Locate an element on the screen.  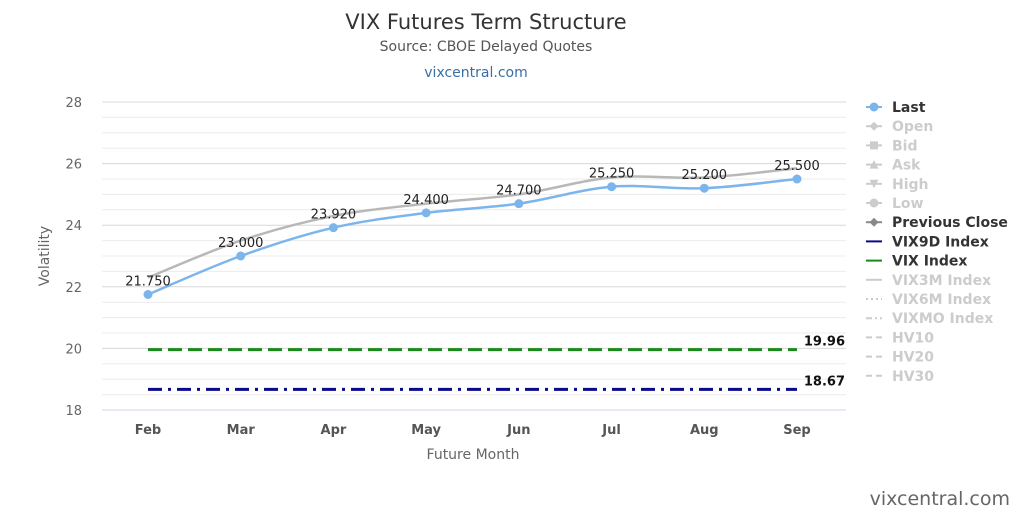
source-link: vixcentral.com is located at coordinates (475, 73).